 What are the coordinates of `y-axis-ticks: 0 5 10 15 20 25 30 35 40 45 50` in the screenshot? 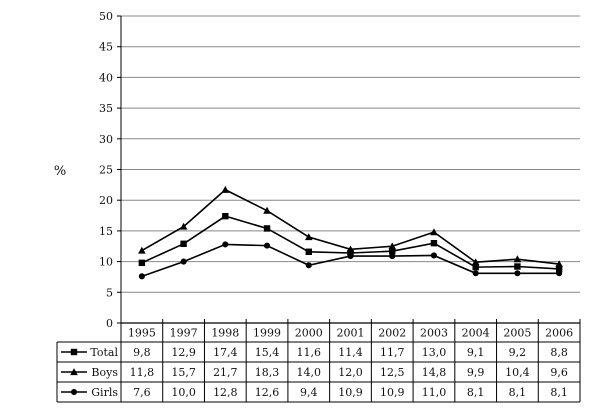 It's located at (110, 170).